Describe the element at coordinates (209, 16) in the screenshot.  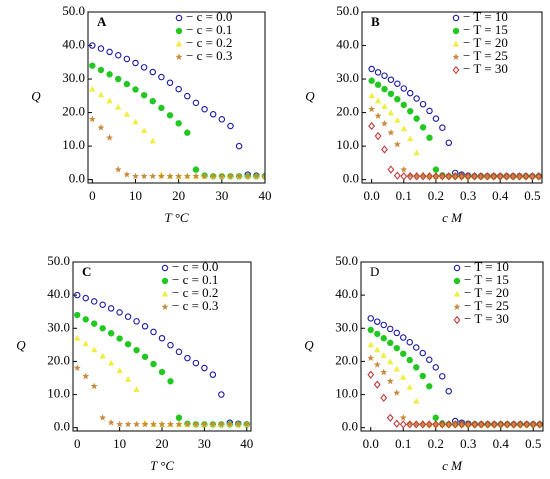
I see `legend-label: − c = 0.0` at that location.